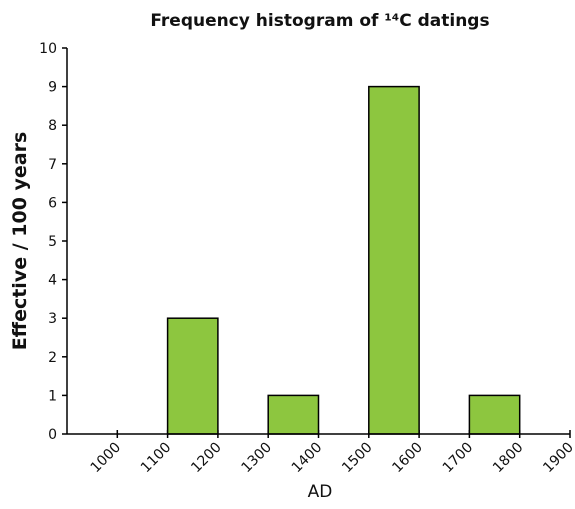 Image resolution: width=575 pixels, height=509 pixels. What do you see at coordinates (52, 358) in the screenshot?
I see `y-tick-label: 2` at bounding box center [52, 358].